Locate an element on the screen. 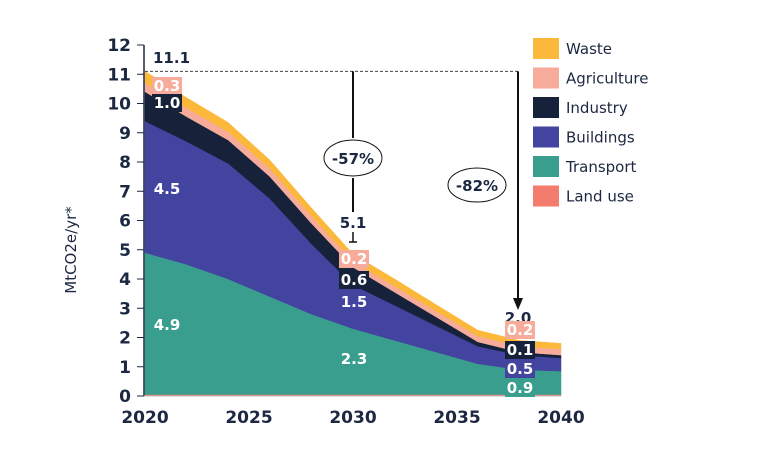  label-2038-industry: 0.1 is located at coordinates (520, 350).